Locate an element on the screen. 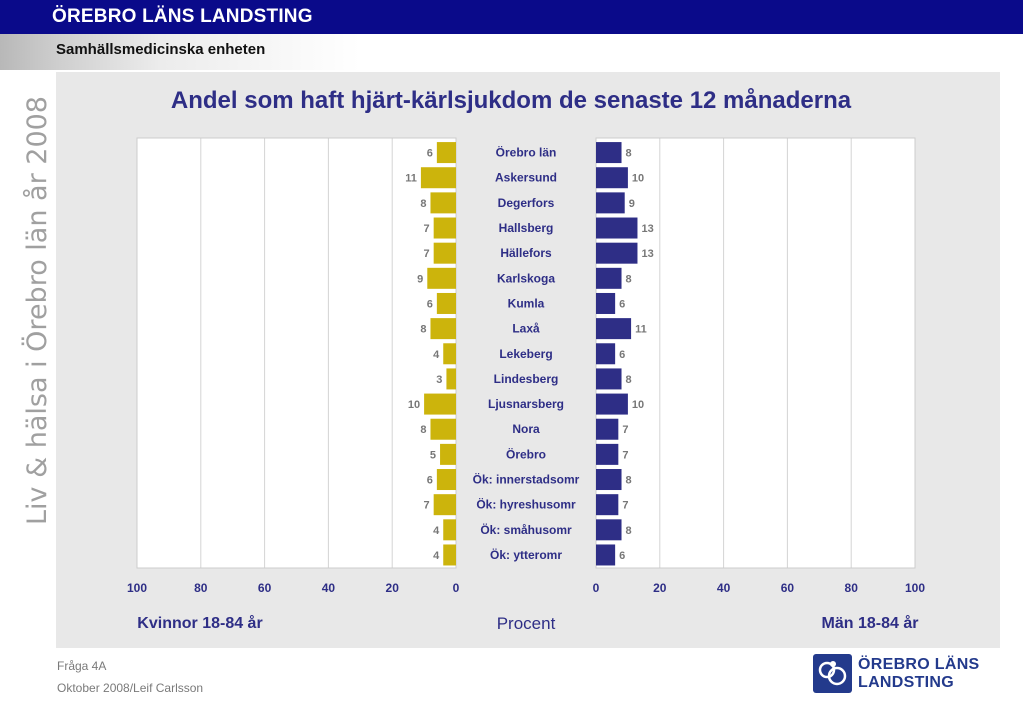  category-label: Ök: ytteromr is located at coordinates (526, 554).